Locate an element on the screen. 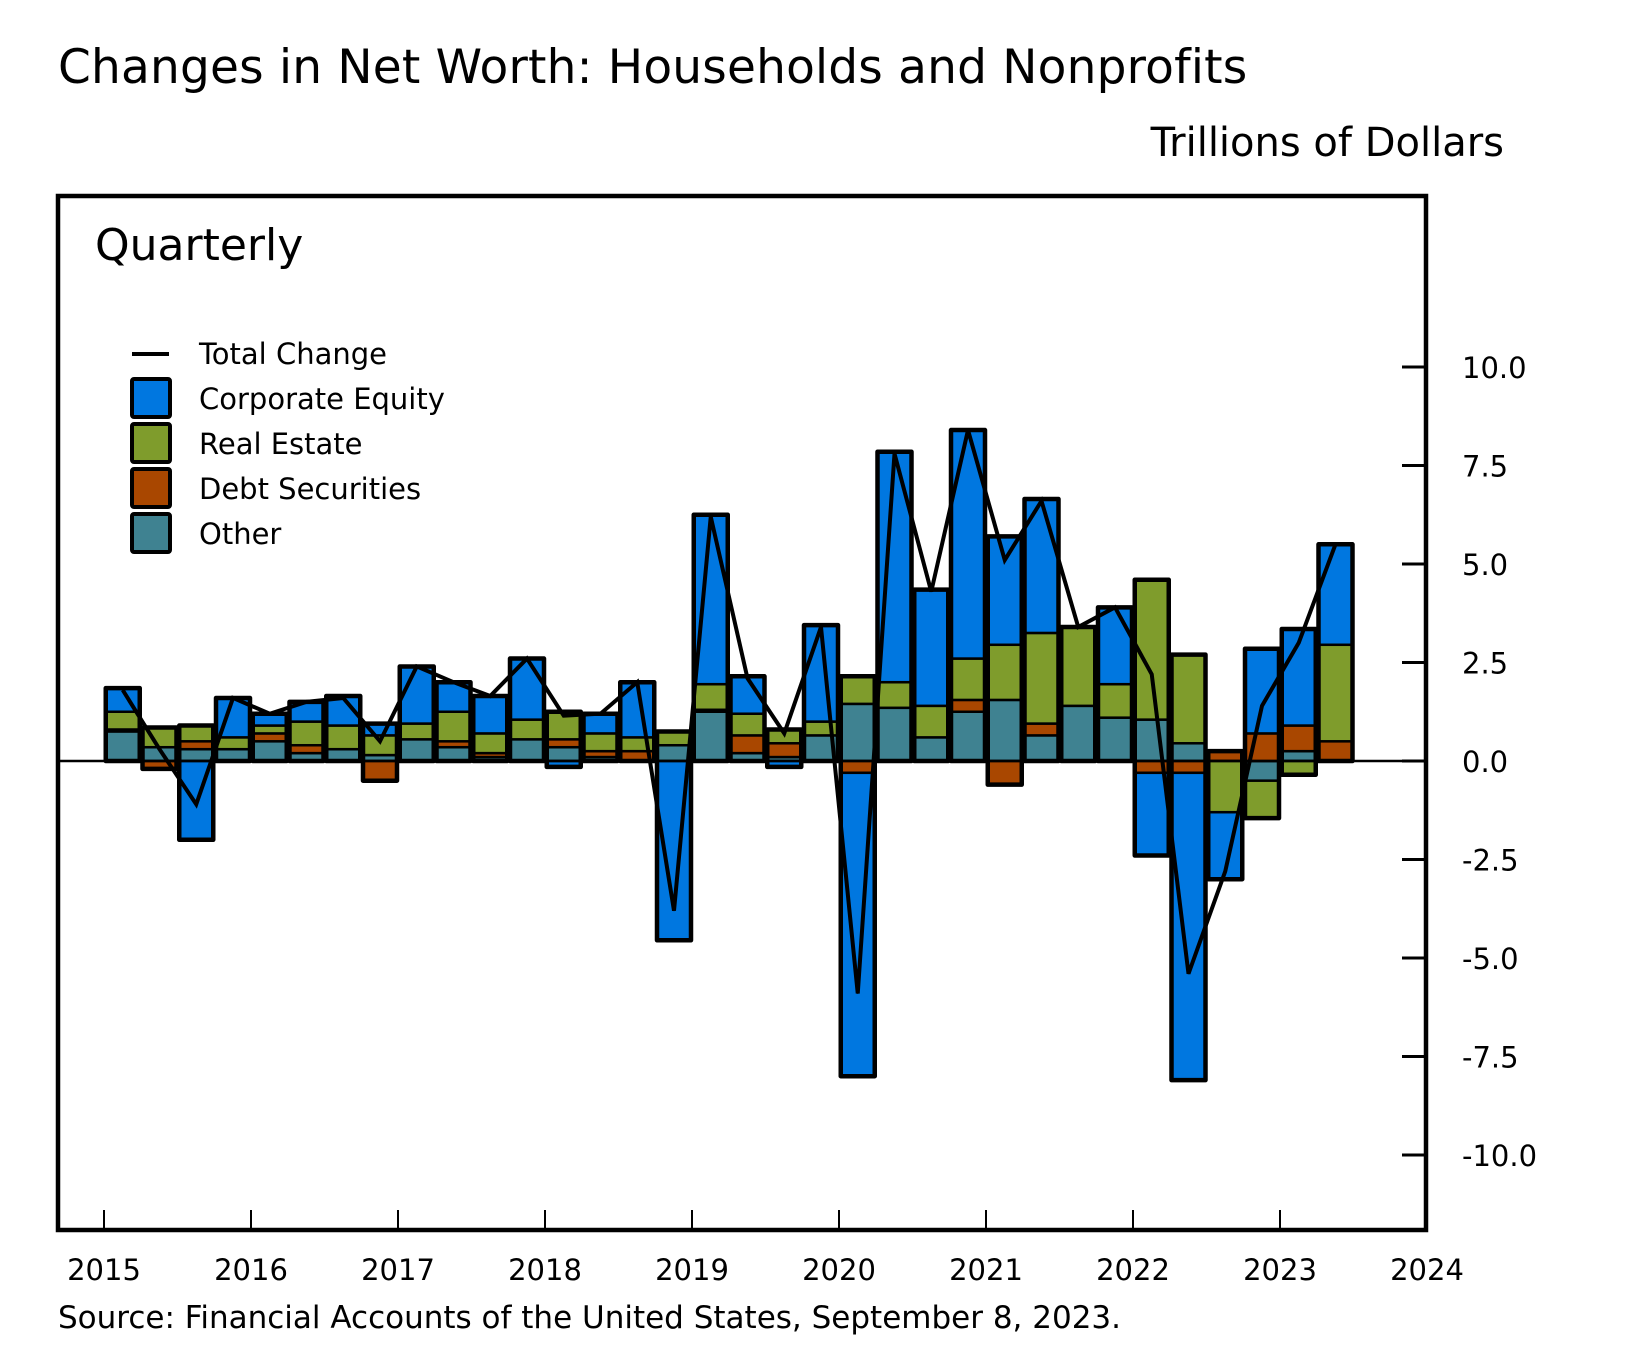  x-tick-label: 2019 is located at coordinates (692, 1270).